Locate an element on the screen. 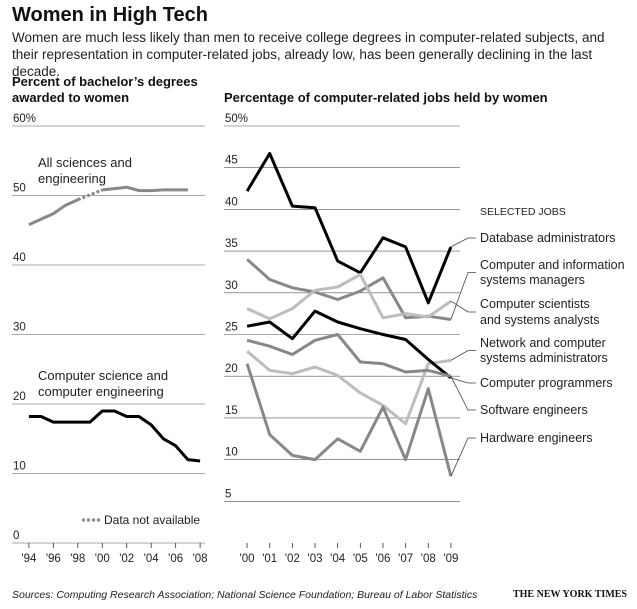 The width and height of the screenshot is (637, 609). y-tick-label: 0 is located at coordinates (16, 536).